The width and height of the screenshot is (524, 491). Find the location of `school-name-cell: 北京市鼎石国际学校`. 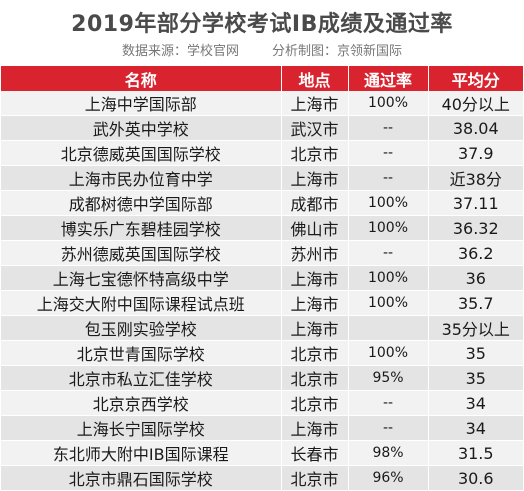

school-name-cell: 北京市鼎石国际学校 is located at coordinates (141, 478).